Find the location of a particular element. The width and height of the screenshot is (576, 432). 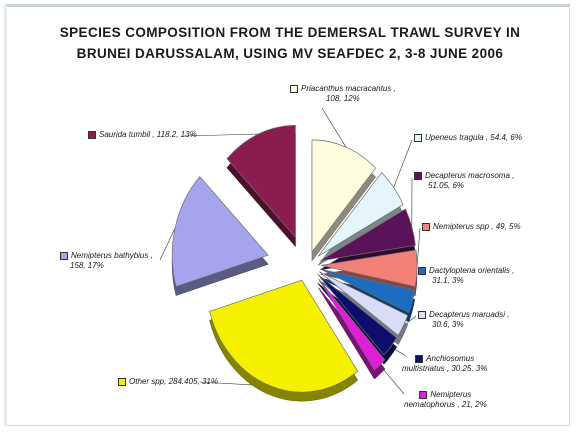

slice-other-spp is located at coordinates (284, 336).